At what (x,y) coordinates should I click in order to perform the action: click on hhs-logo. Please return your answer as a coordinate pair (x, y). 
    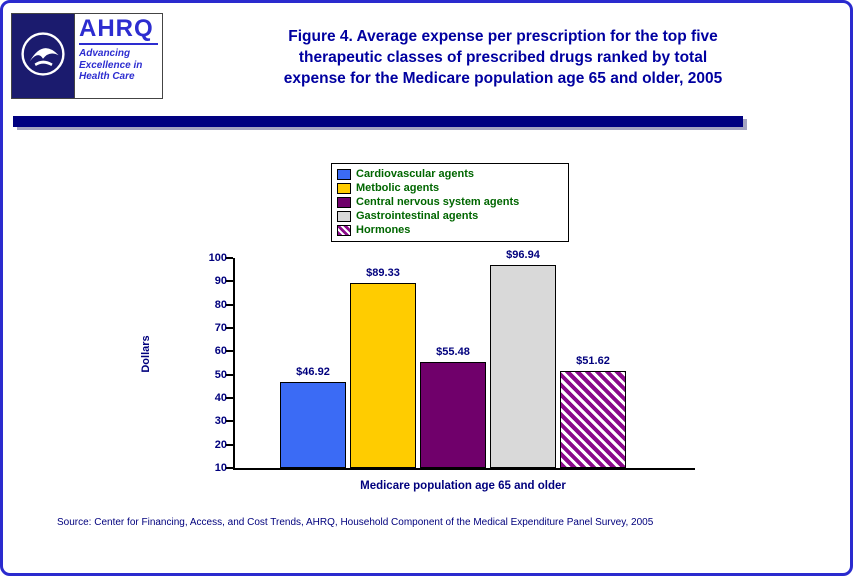
    Looking at the image, I should click on (43, 56).